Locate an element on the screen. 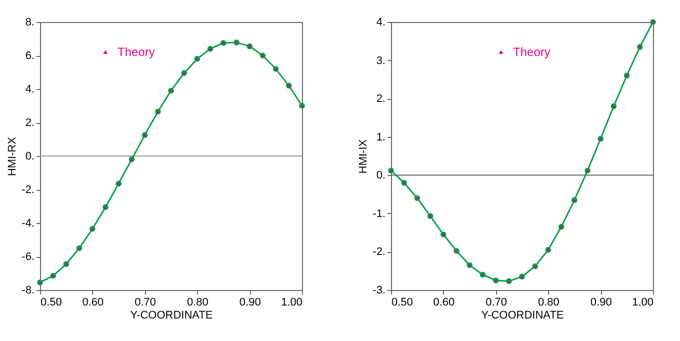 This screenshot has height=341, width=680. y-tick-label: -8. is located at coordinates (28, 290).